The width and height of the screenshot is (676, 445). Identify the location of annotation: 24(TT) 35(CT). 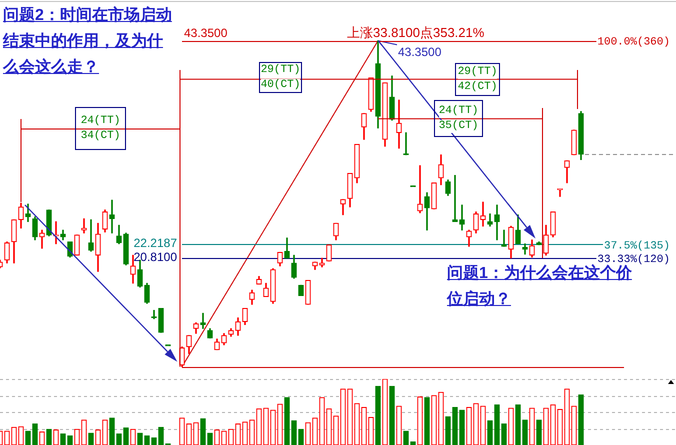
(458, 118).